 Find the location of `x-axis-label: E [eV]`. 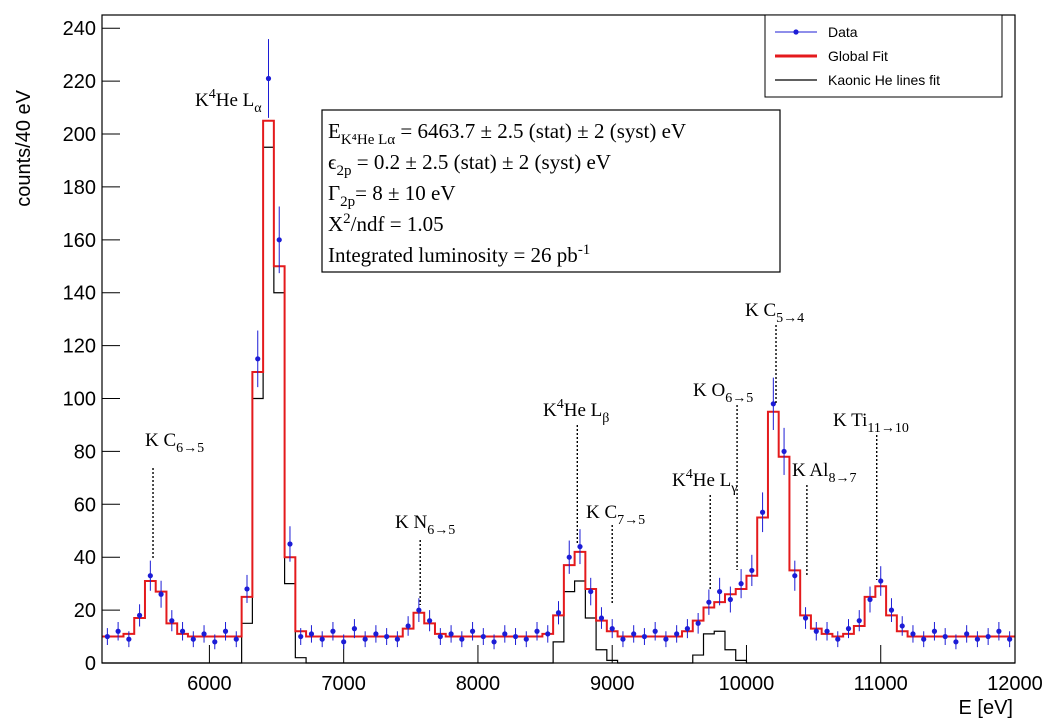

x-axis-label: E [eV] is located at coordinates (986, 708).